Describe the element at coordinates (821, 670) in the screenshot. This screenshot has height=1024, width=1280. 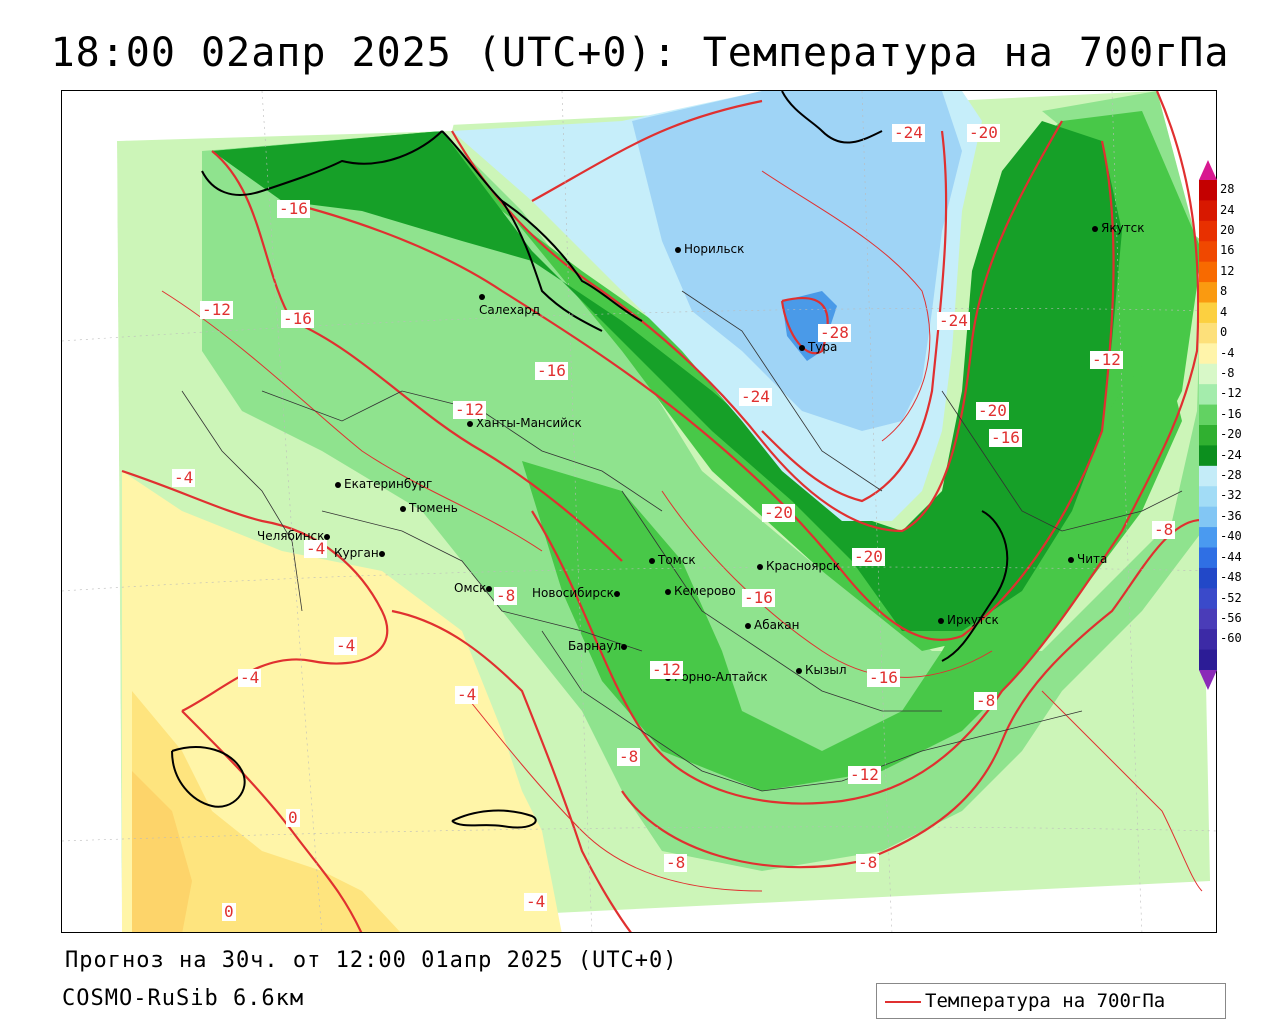
I see `city-kyzyl: Кызыл` at that location.